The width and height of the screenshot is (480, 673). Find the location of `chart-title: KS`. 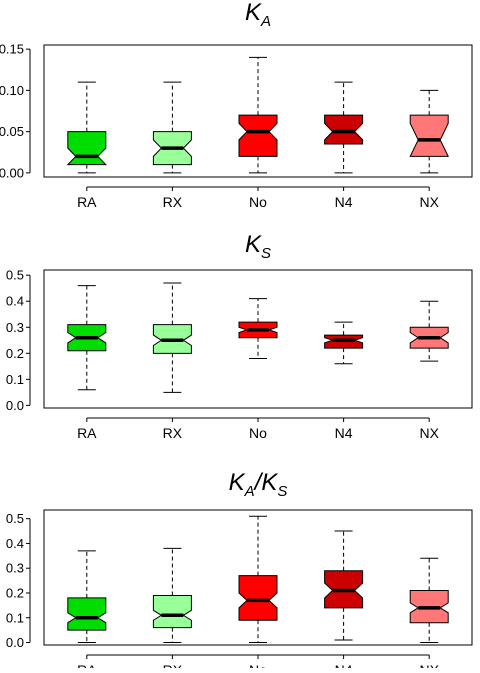

chart-title: KS is located at coordinates (258, 246).